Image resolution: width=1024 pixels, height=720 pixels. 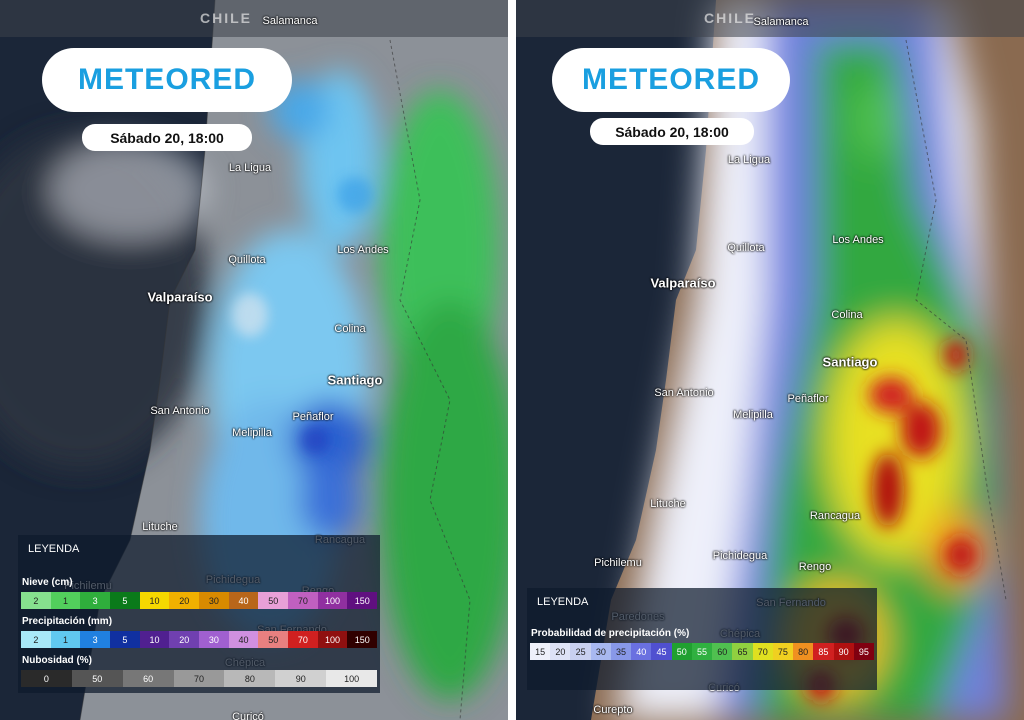 What do you see at coordinates (783, 651) in the screenshot?
I see `scale-item: 75` at bounding box center [783, 651].